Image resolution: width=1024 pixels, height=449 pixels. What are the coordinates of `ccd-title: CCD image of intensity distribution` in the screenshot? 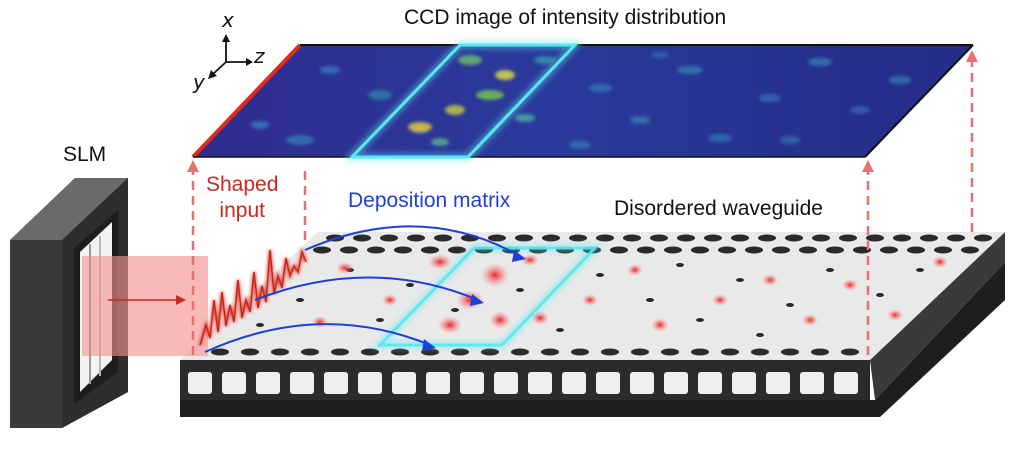 It's located at (565, 17).